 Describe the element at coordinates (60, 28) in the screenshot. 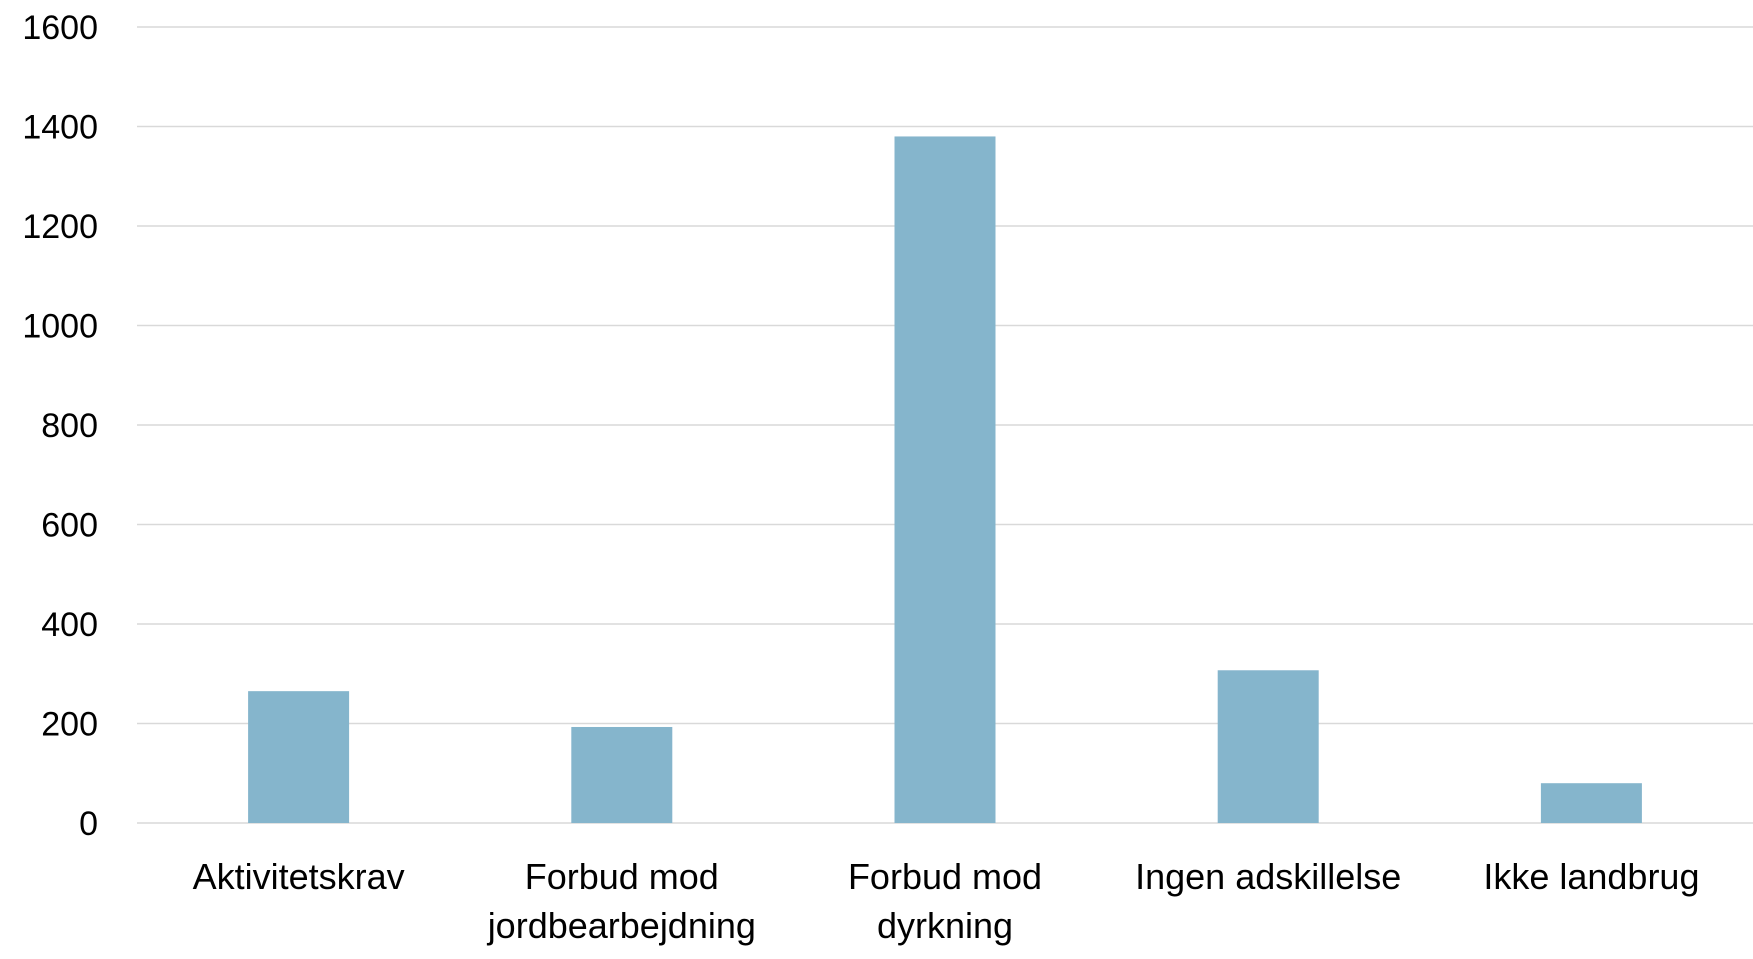

I see `y-tick-label: 1600` at that location.